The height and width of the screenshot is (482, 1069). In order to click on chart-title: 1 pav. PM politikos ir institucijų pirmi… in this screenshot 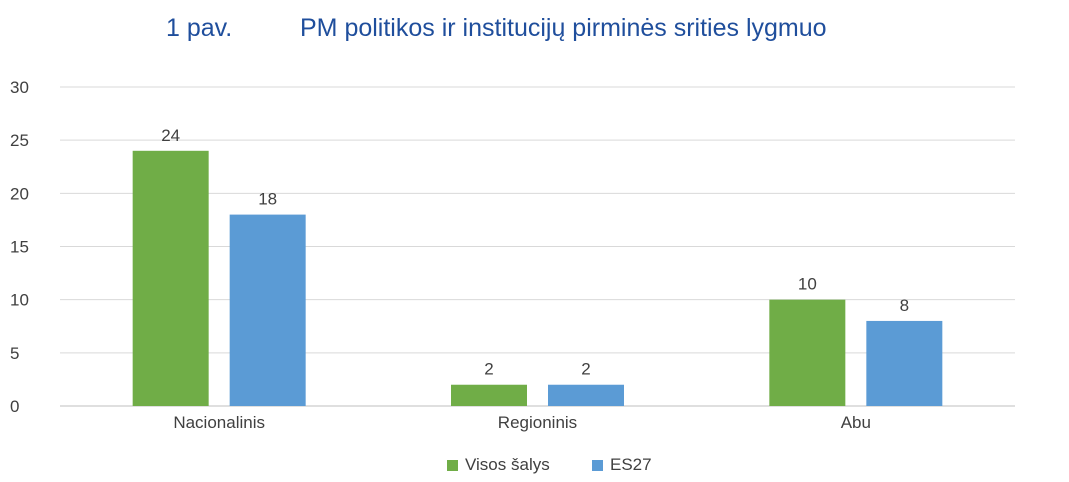, I will do `click(534, 32)`.